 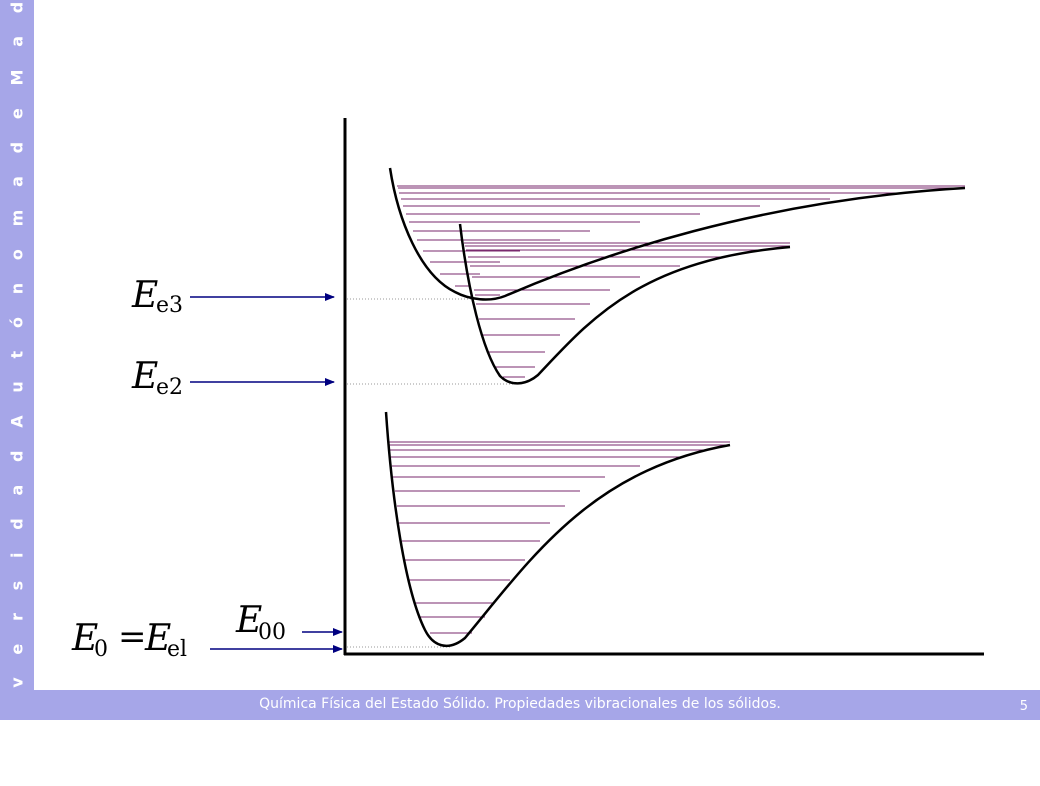 What do you see at coordinates (132, 637) in the screenshot?
I see `label-e0-equals: =` at bounding box center [132, 637].